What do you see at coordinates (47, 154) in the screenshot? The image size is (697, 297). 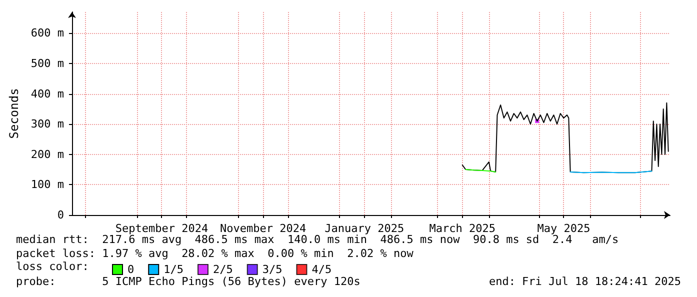 I see `y-tick-label: 200 m` at bounding box center [47, 154].